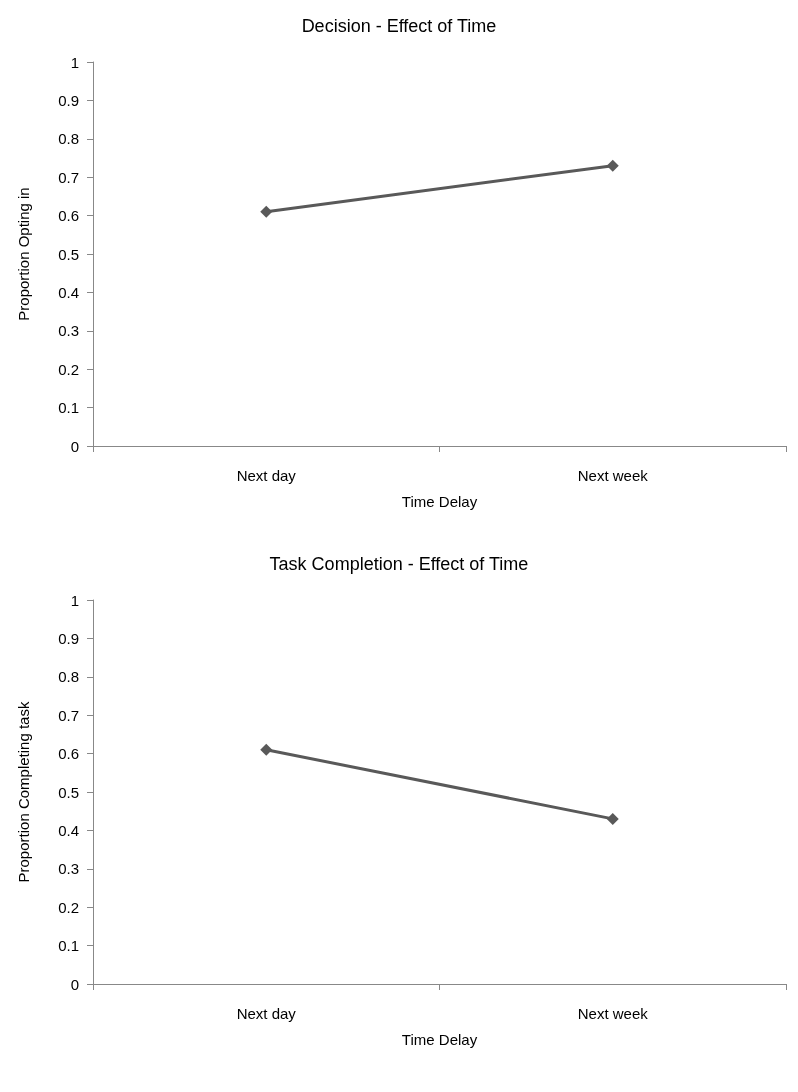 The width and height of the screenshot is (798, 1092). I want to click on y-axis-title: Proportion Opting in, so click(23, 254).